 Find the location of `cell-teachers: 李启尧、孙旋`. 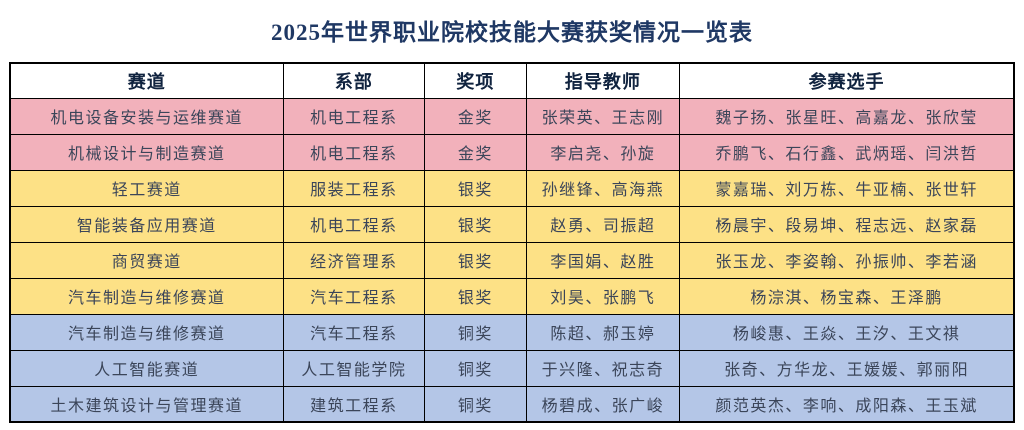

cell-teachers: 李启尧、孙旋 is located at coordinates (603, 152).